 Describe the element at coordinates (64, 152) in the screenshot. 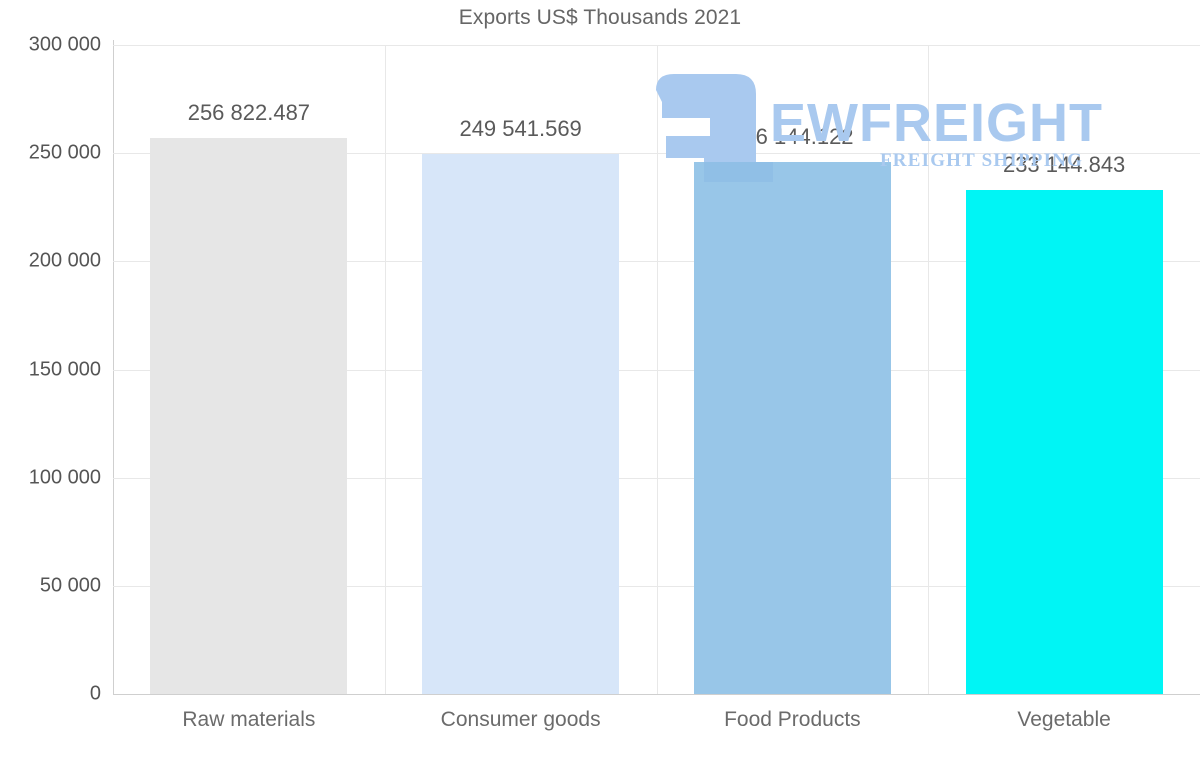

I see `y-axis-tick-label: 250 000` at that location.